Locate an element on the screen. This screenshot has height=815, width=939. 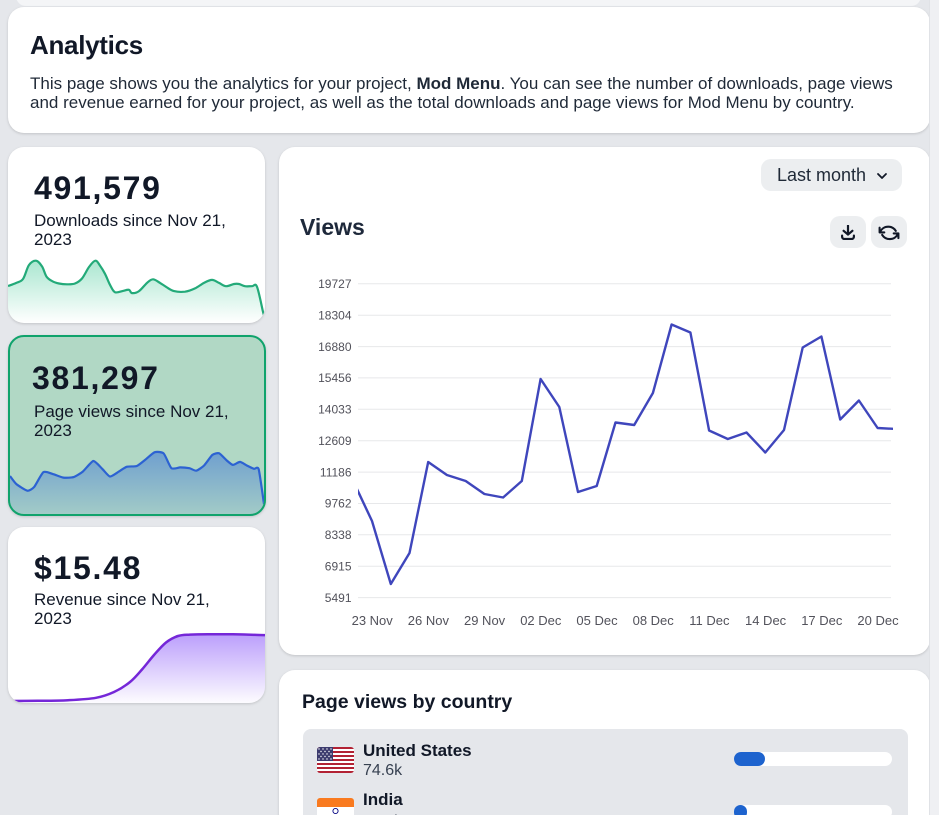
svg-text: 11 Dec is located at coordinates (709, 620).